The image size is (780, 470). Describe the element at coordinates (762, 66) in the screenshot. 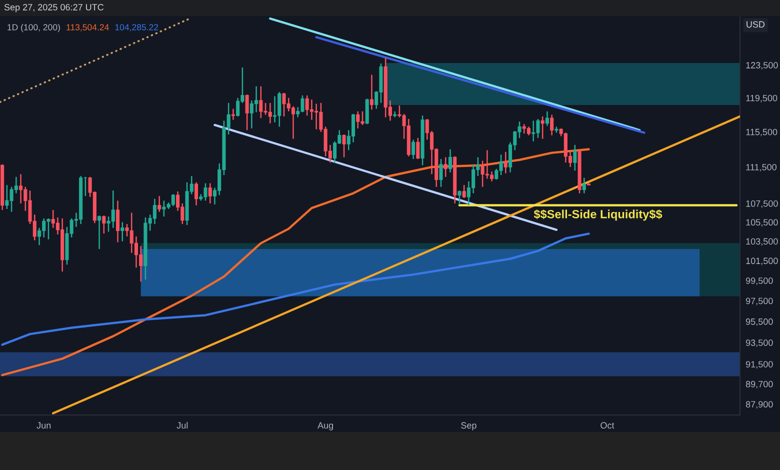

I see `y-tick-label: 123,500` at that location.